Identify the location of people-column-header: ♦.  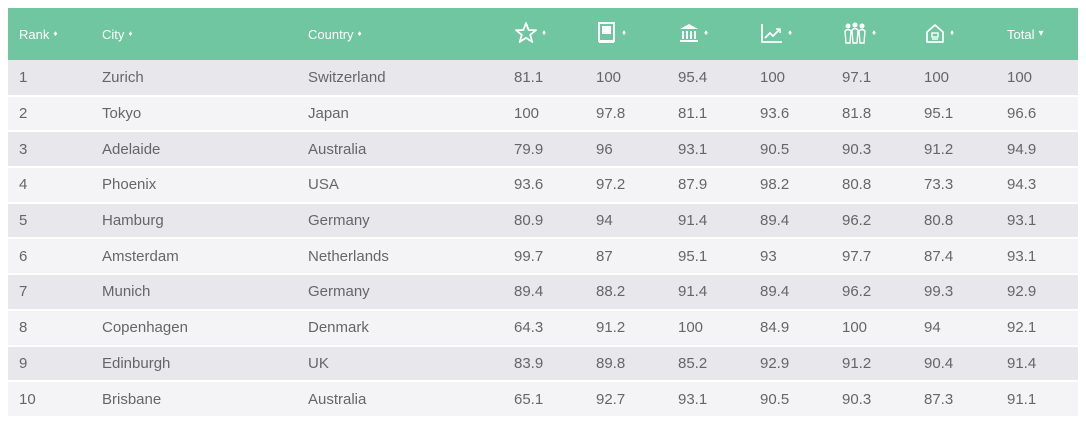
(883, 34).